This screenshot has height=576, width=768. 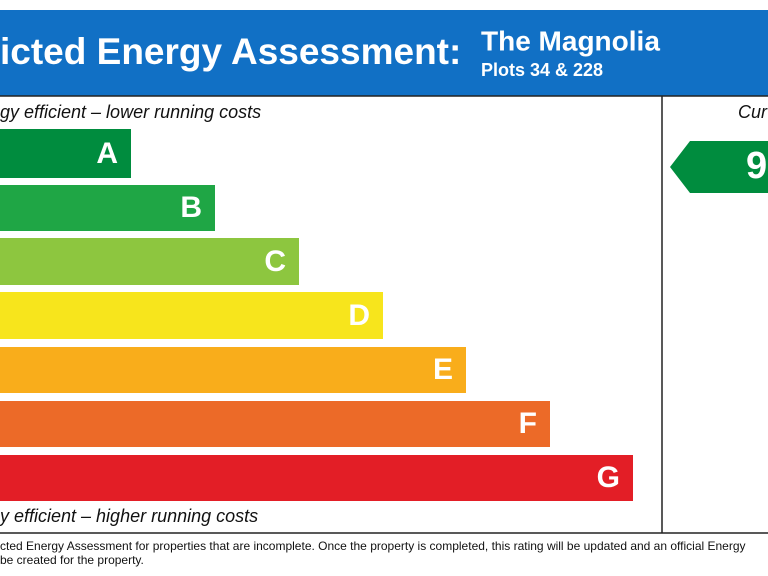 I want to click on band-letter: D, so click(x=359, y=315).